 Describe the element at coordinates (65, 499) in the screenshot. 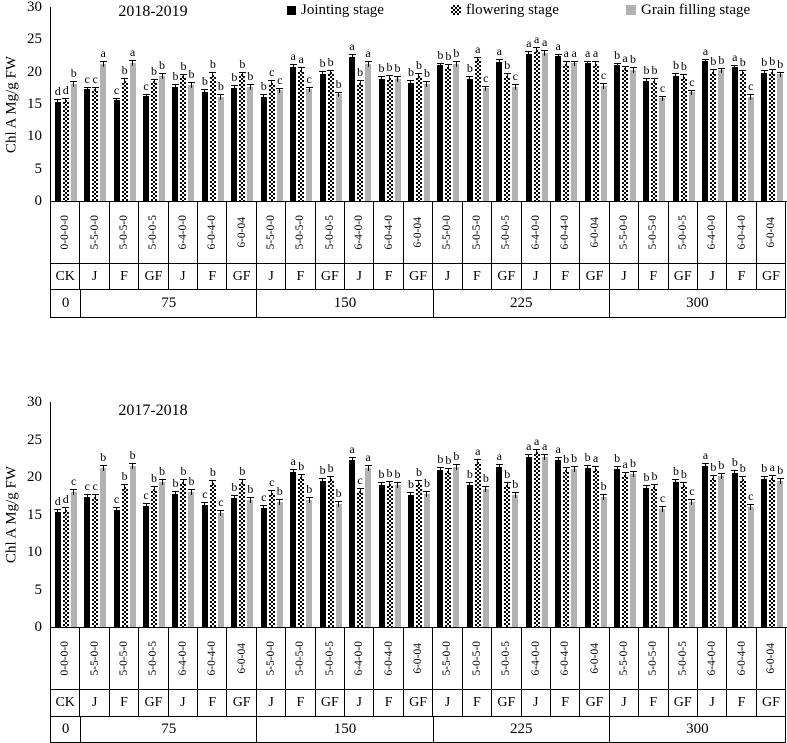

I see `significance-letter: d` at that location.